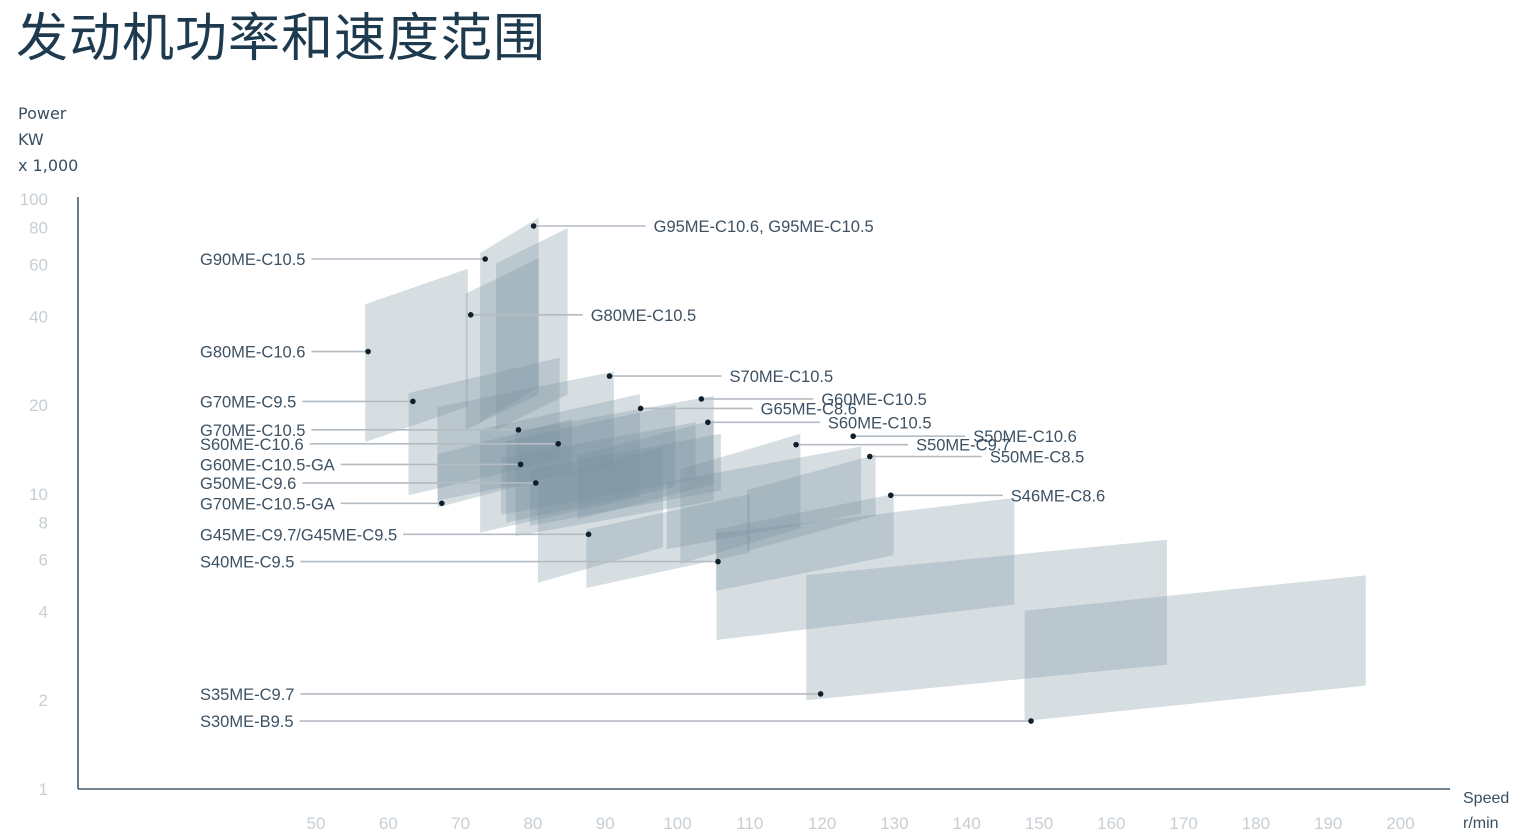 This screenshot has width=1523, height=837. Describe the element at coordinates (34, 199) in the screenshot. I see `y-tick-label: 100` at that location.